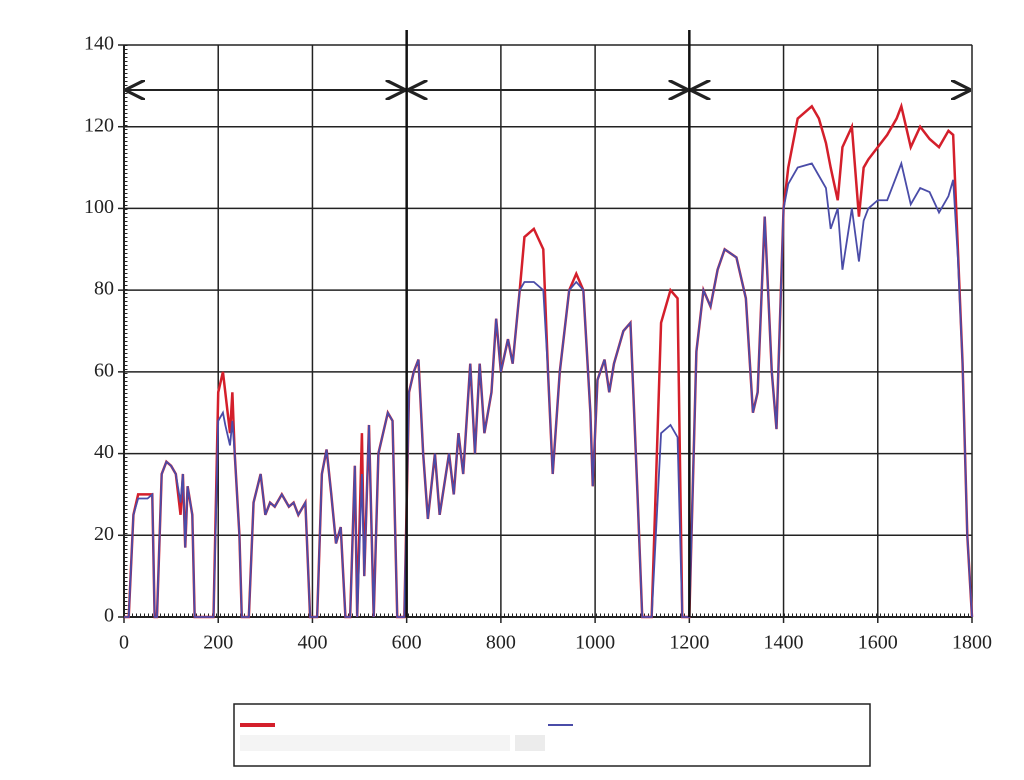  Describe the element at coordinates (689, 643) in the screenshot. I see `x-tick-label: 1200` at that location.